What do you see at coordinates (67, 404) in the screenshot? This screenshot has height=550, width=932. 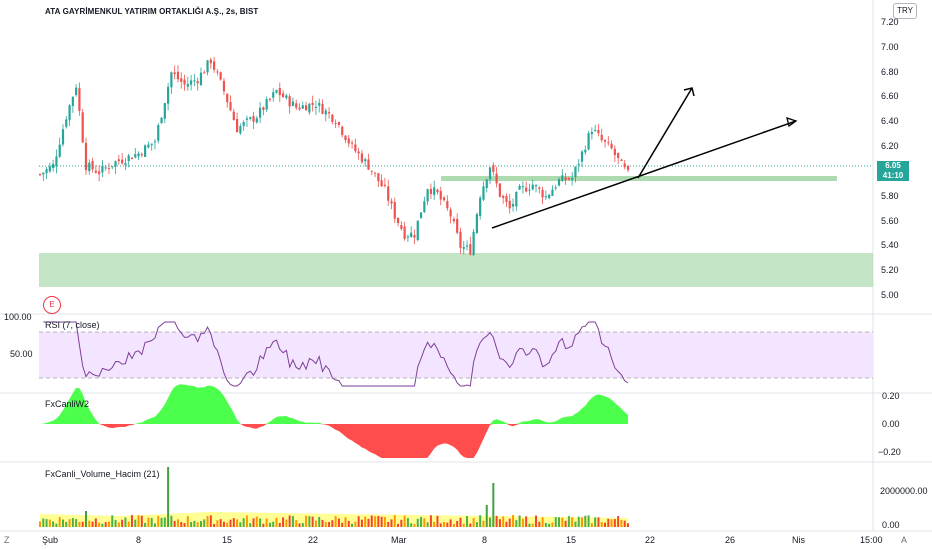 I see `fxcanli-label: FxCanliW2` at bounding box center [67, 404].